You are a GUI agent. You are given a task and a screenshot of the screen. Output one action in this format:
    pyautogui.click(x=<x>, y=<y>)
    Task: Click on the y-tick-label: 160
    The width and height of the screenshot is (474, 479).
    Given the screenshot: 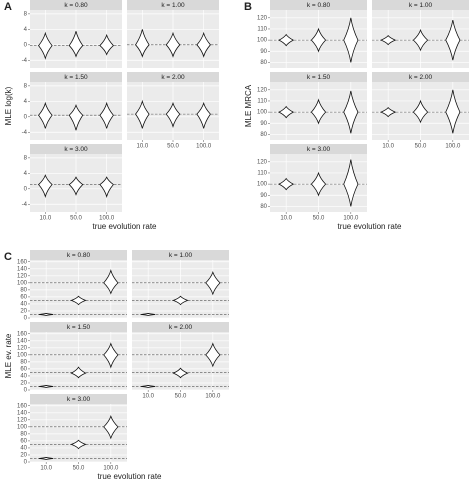 What is the action you would take?
    pyautogui.click(x=22, y=334)
    